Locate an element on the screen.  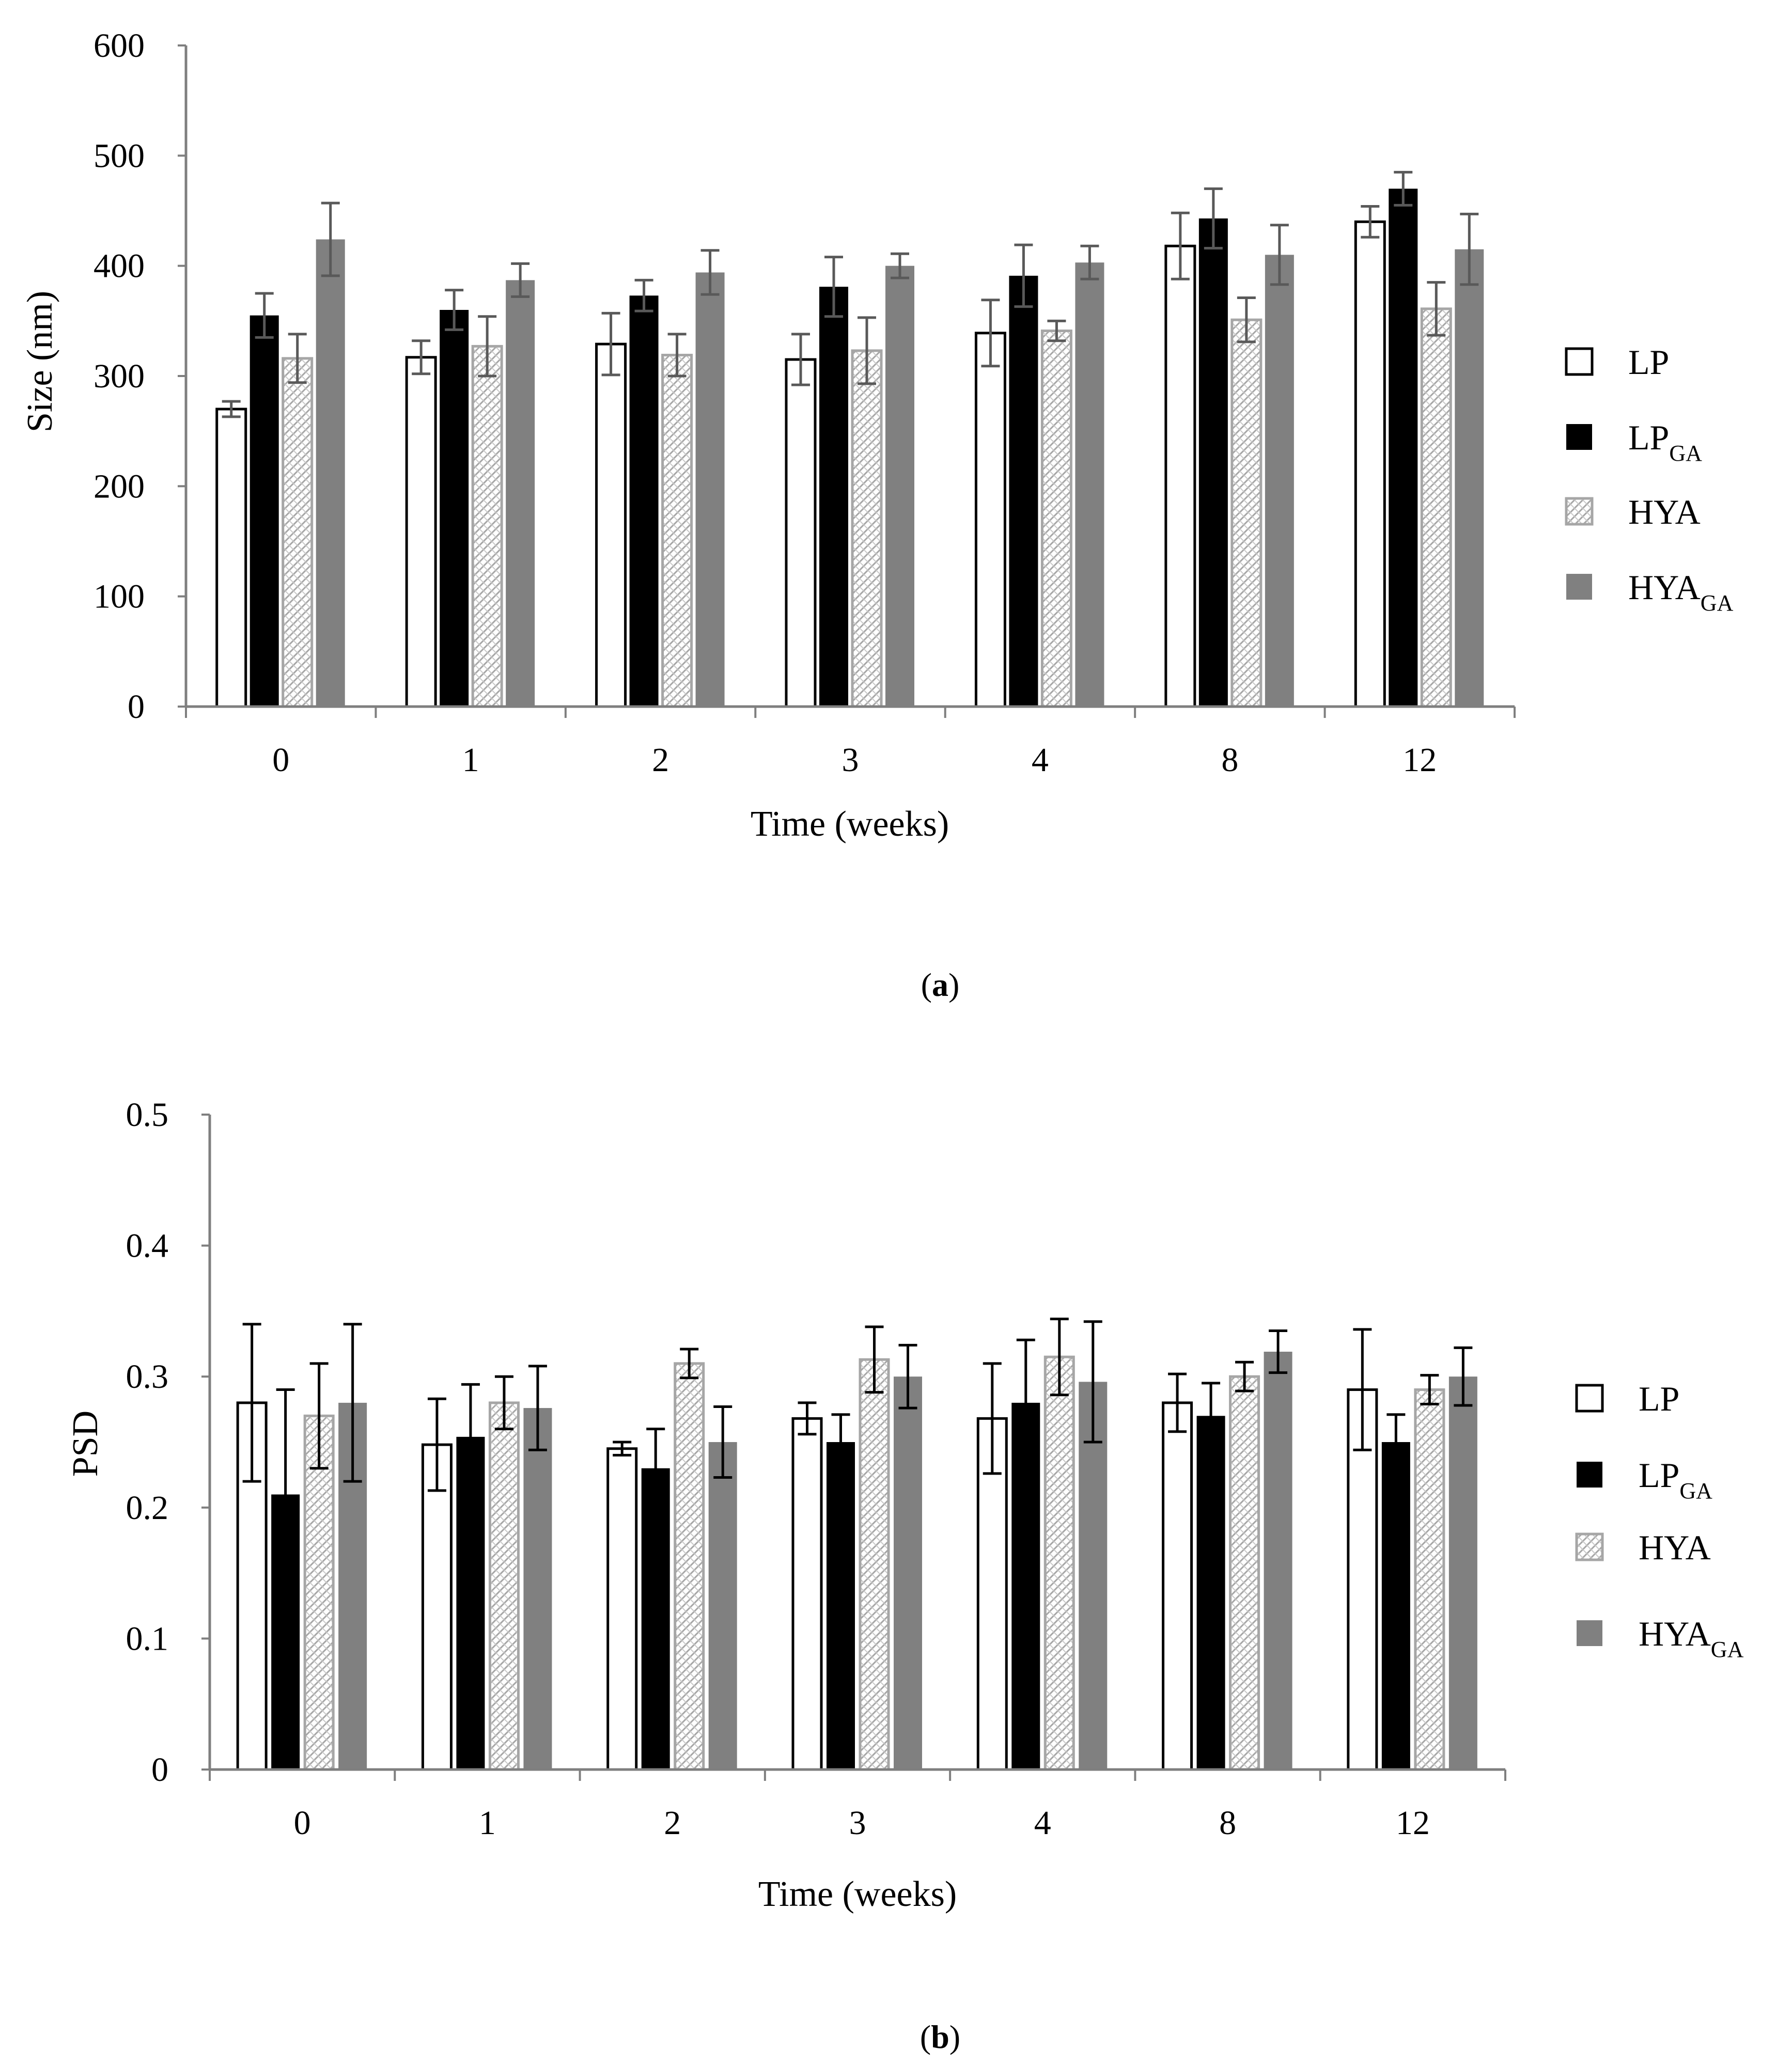
legend-label: HYA is located at coordinates (1675, 1547).